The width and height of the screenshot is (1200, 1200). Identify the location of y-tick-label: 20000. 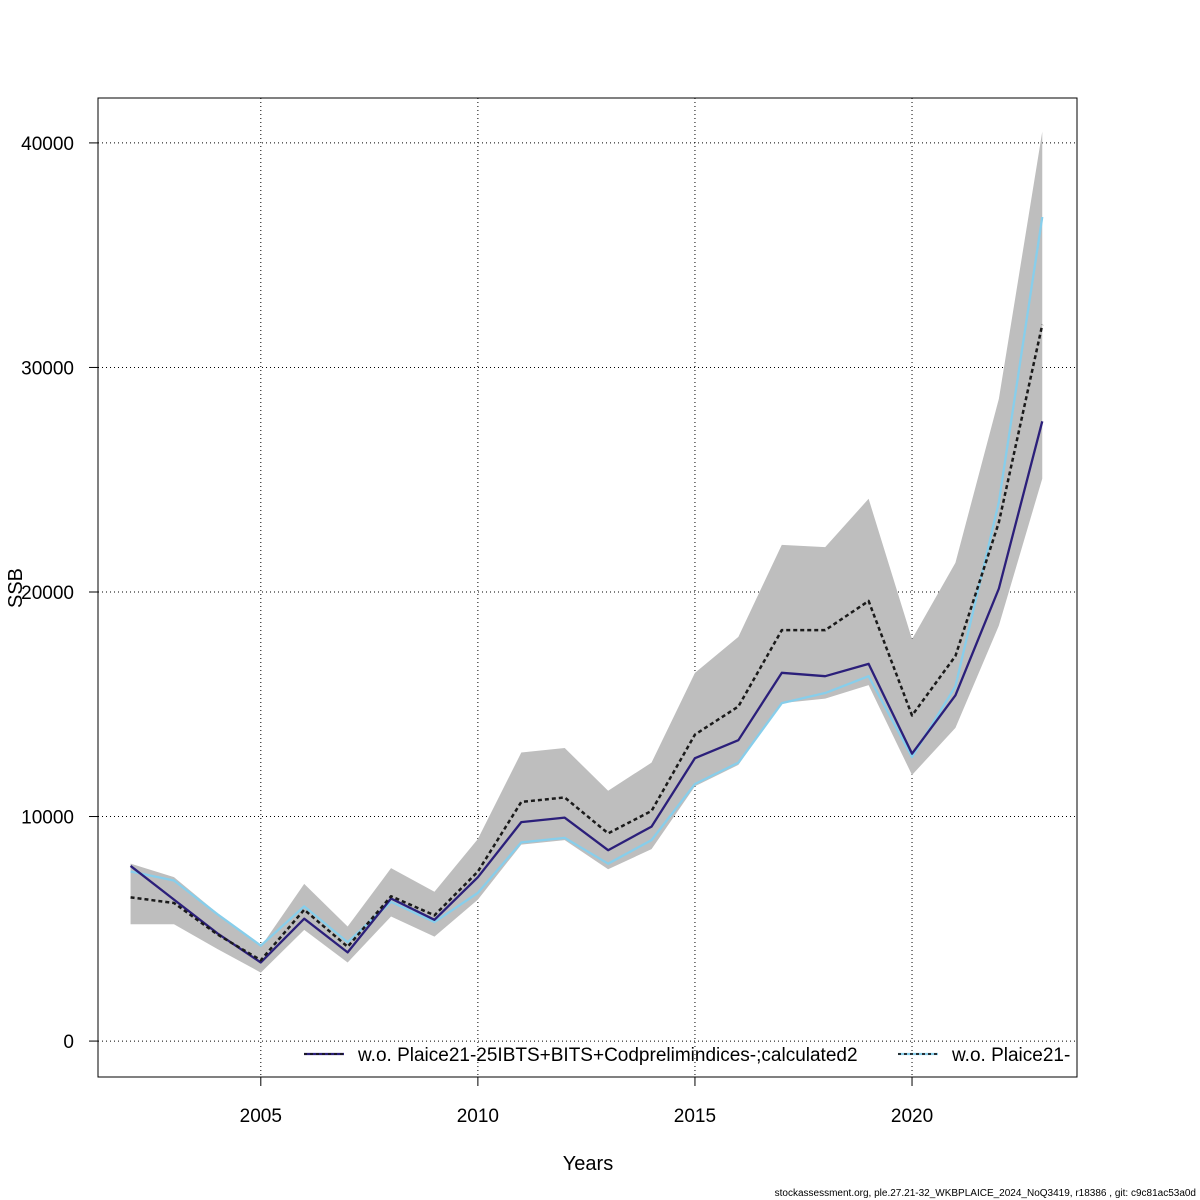
(47, 593).